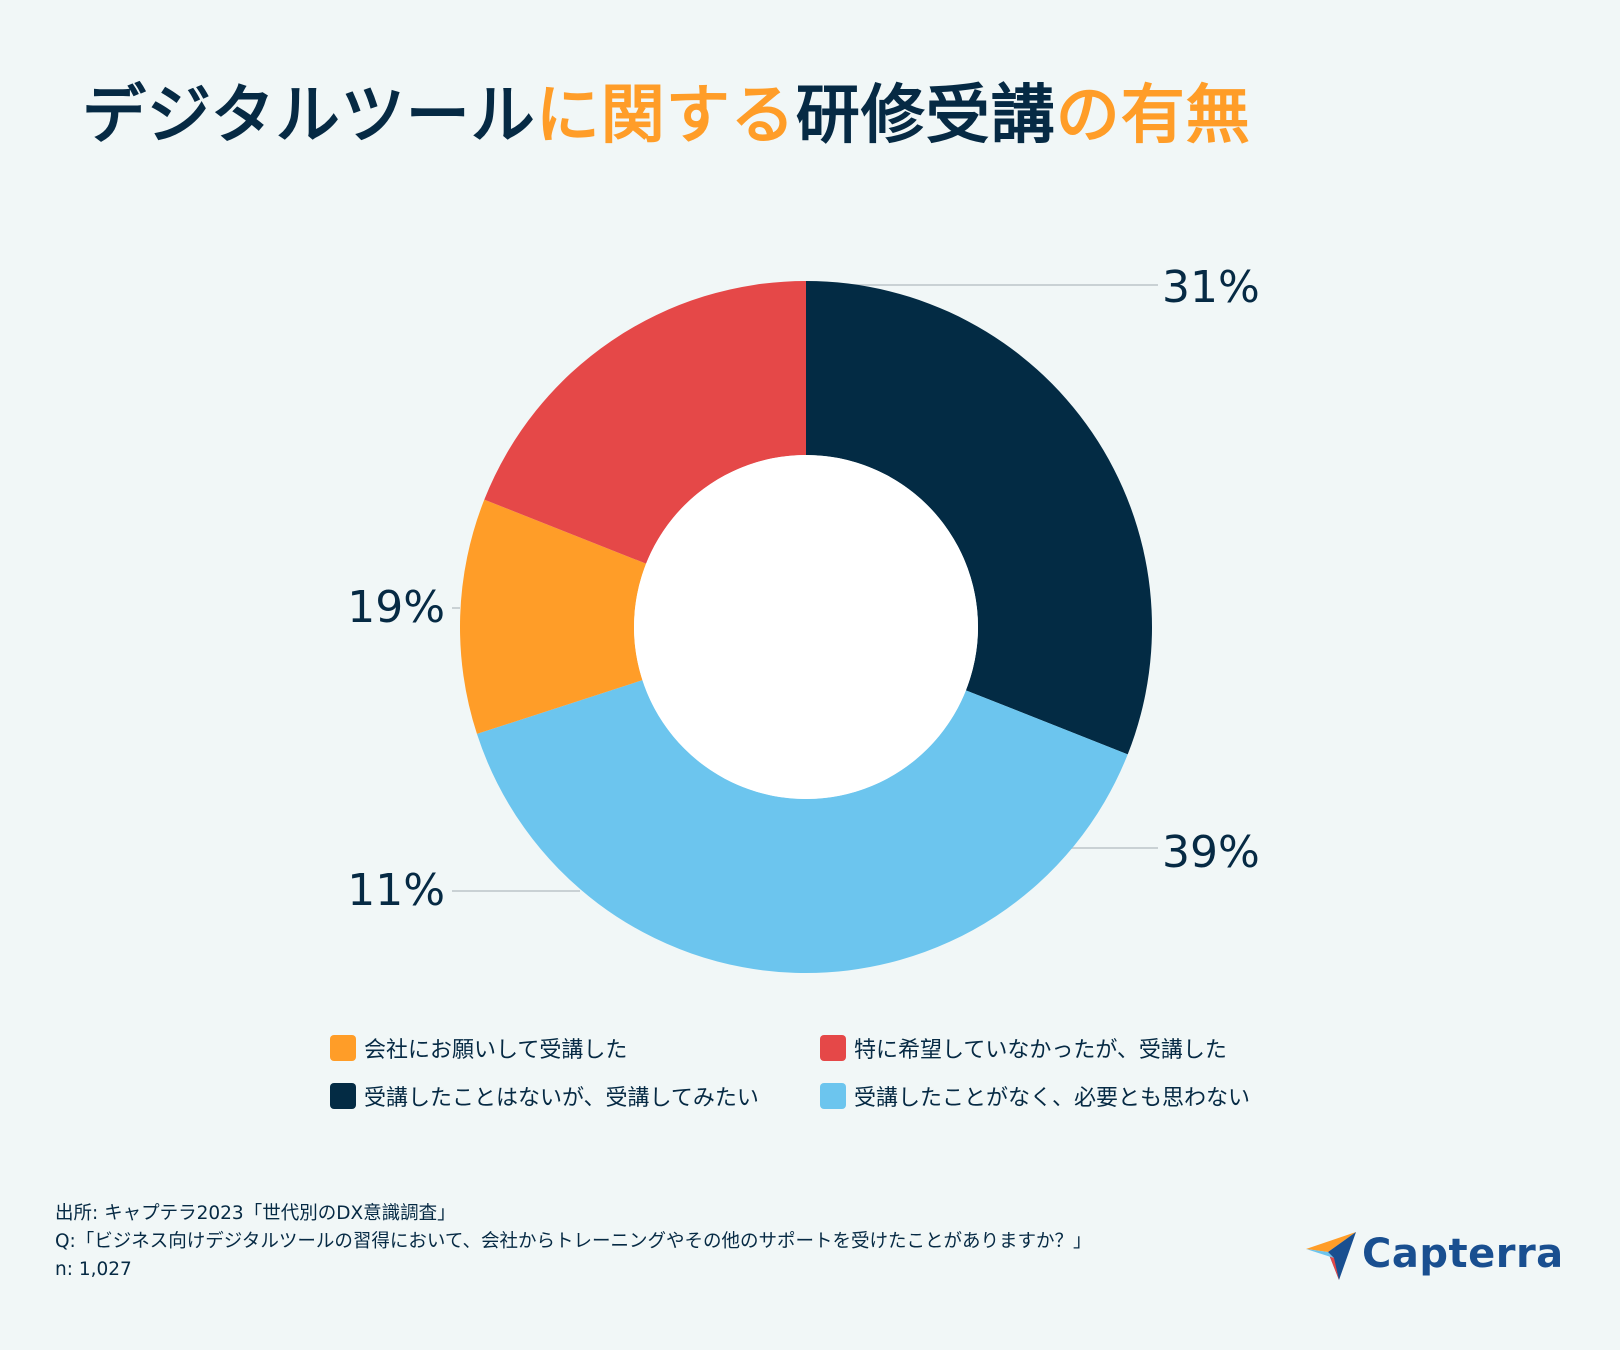  What do you see at coordinates (1211, 852) in the screenshot?
I see `slice-percent-label: 39%` at bounding box center [1211, 852].